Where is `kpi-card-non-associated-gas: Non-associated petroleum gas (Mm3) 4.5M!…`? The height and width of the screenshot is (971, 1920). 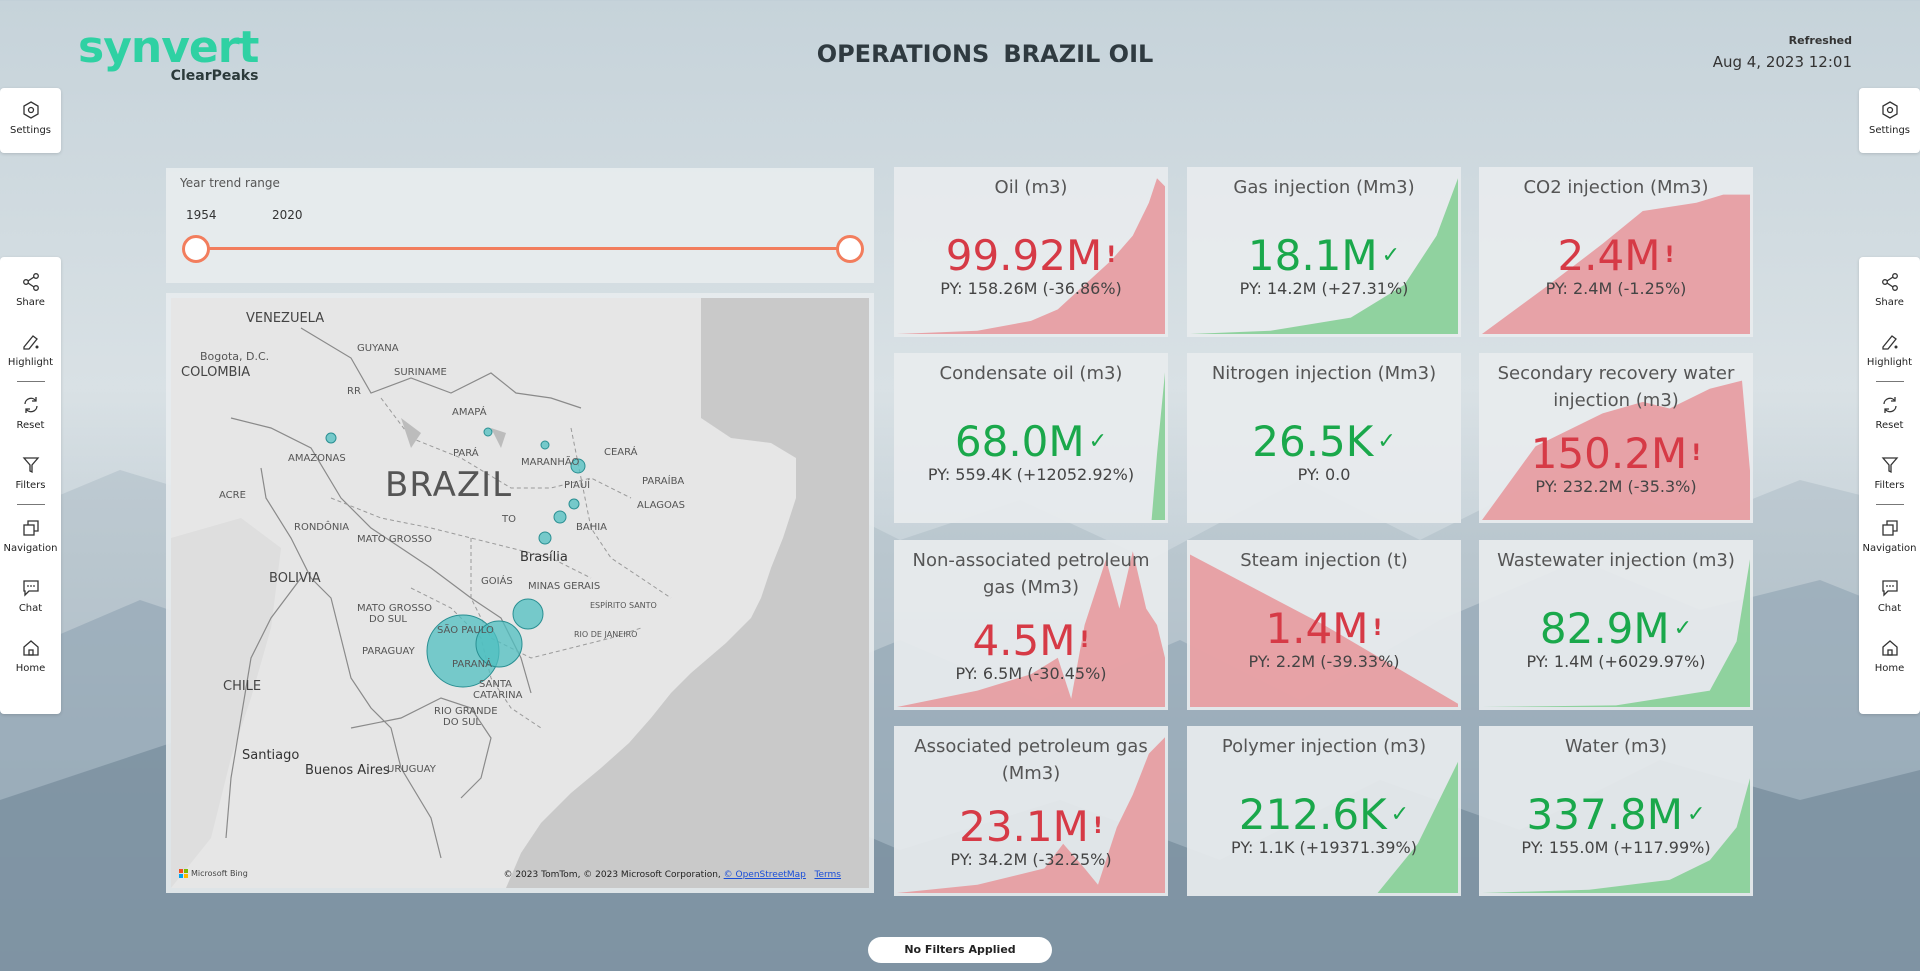 kpi-card-non-associated-gas: Non-associated petroleum gas (Mm3) 4.5M!… is located at coordinates (1031, 625).